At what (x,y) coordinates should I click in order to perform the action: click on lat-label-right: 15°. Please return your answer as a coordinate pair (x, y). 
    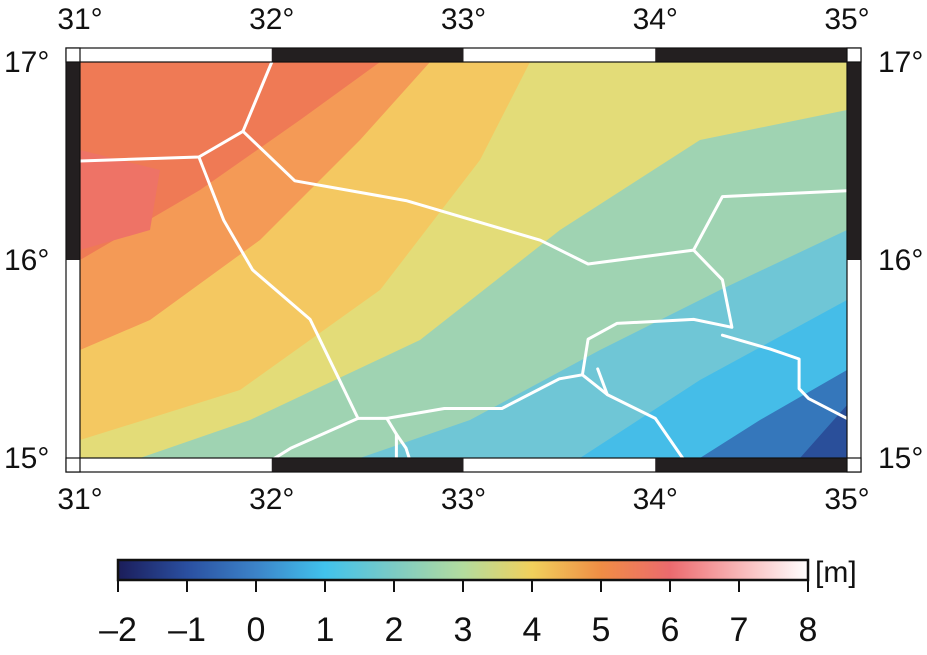
    Looking at the image, I should click on (900, 458).